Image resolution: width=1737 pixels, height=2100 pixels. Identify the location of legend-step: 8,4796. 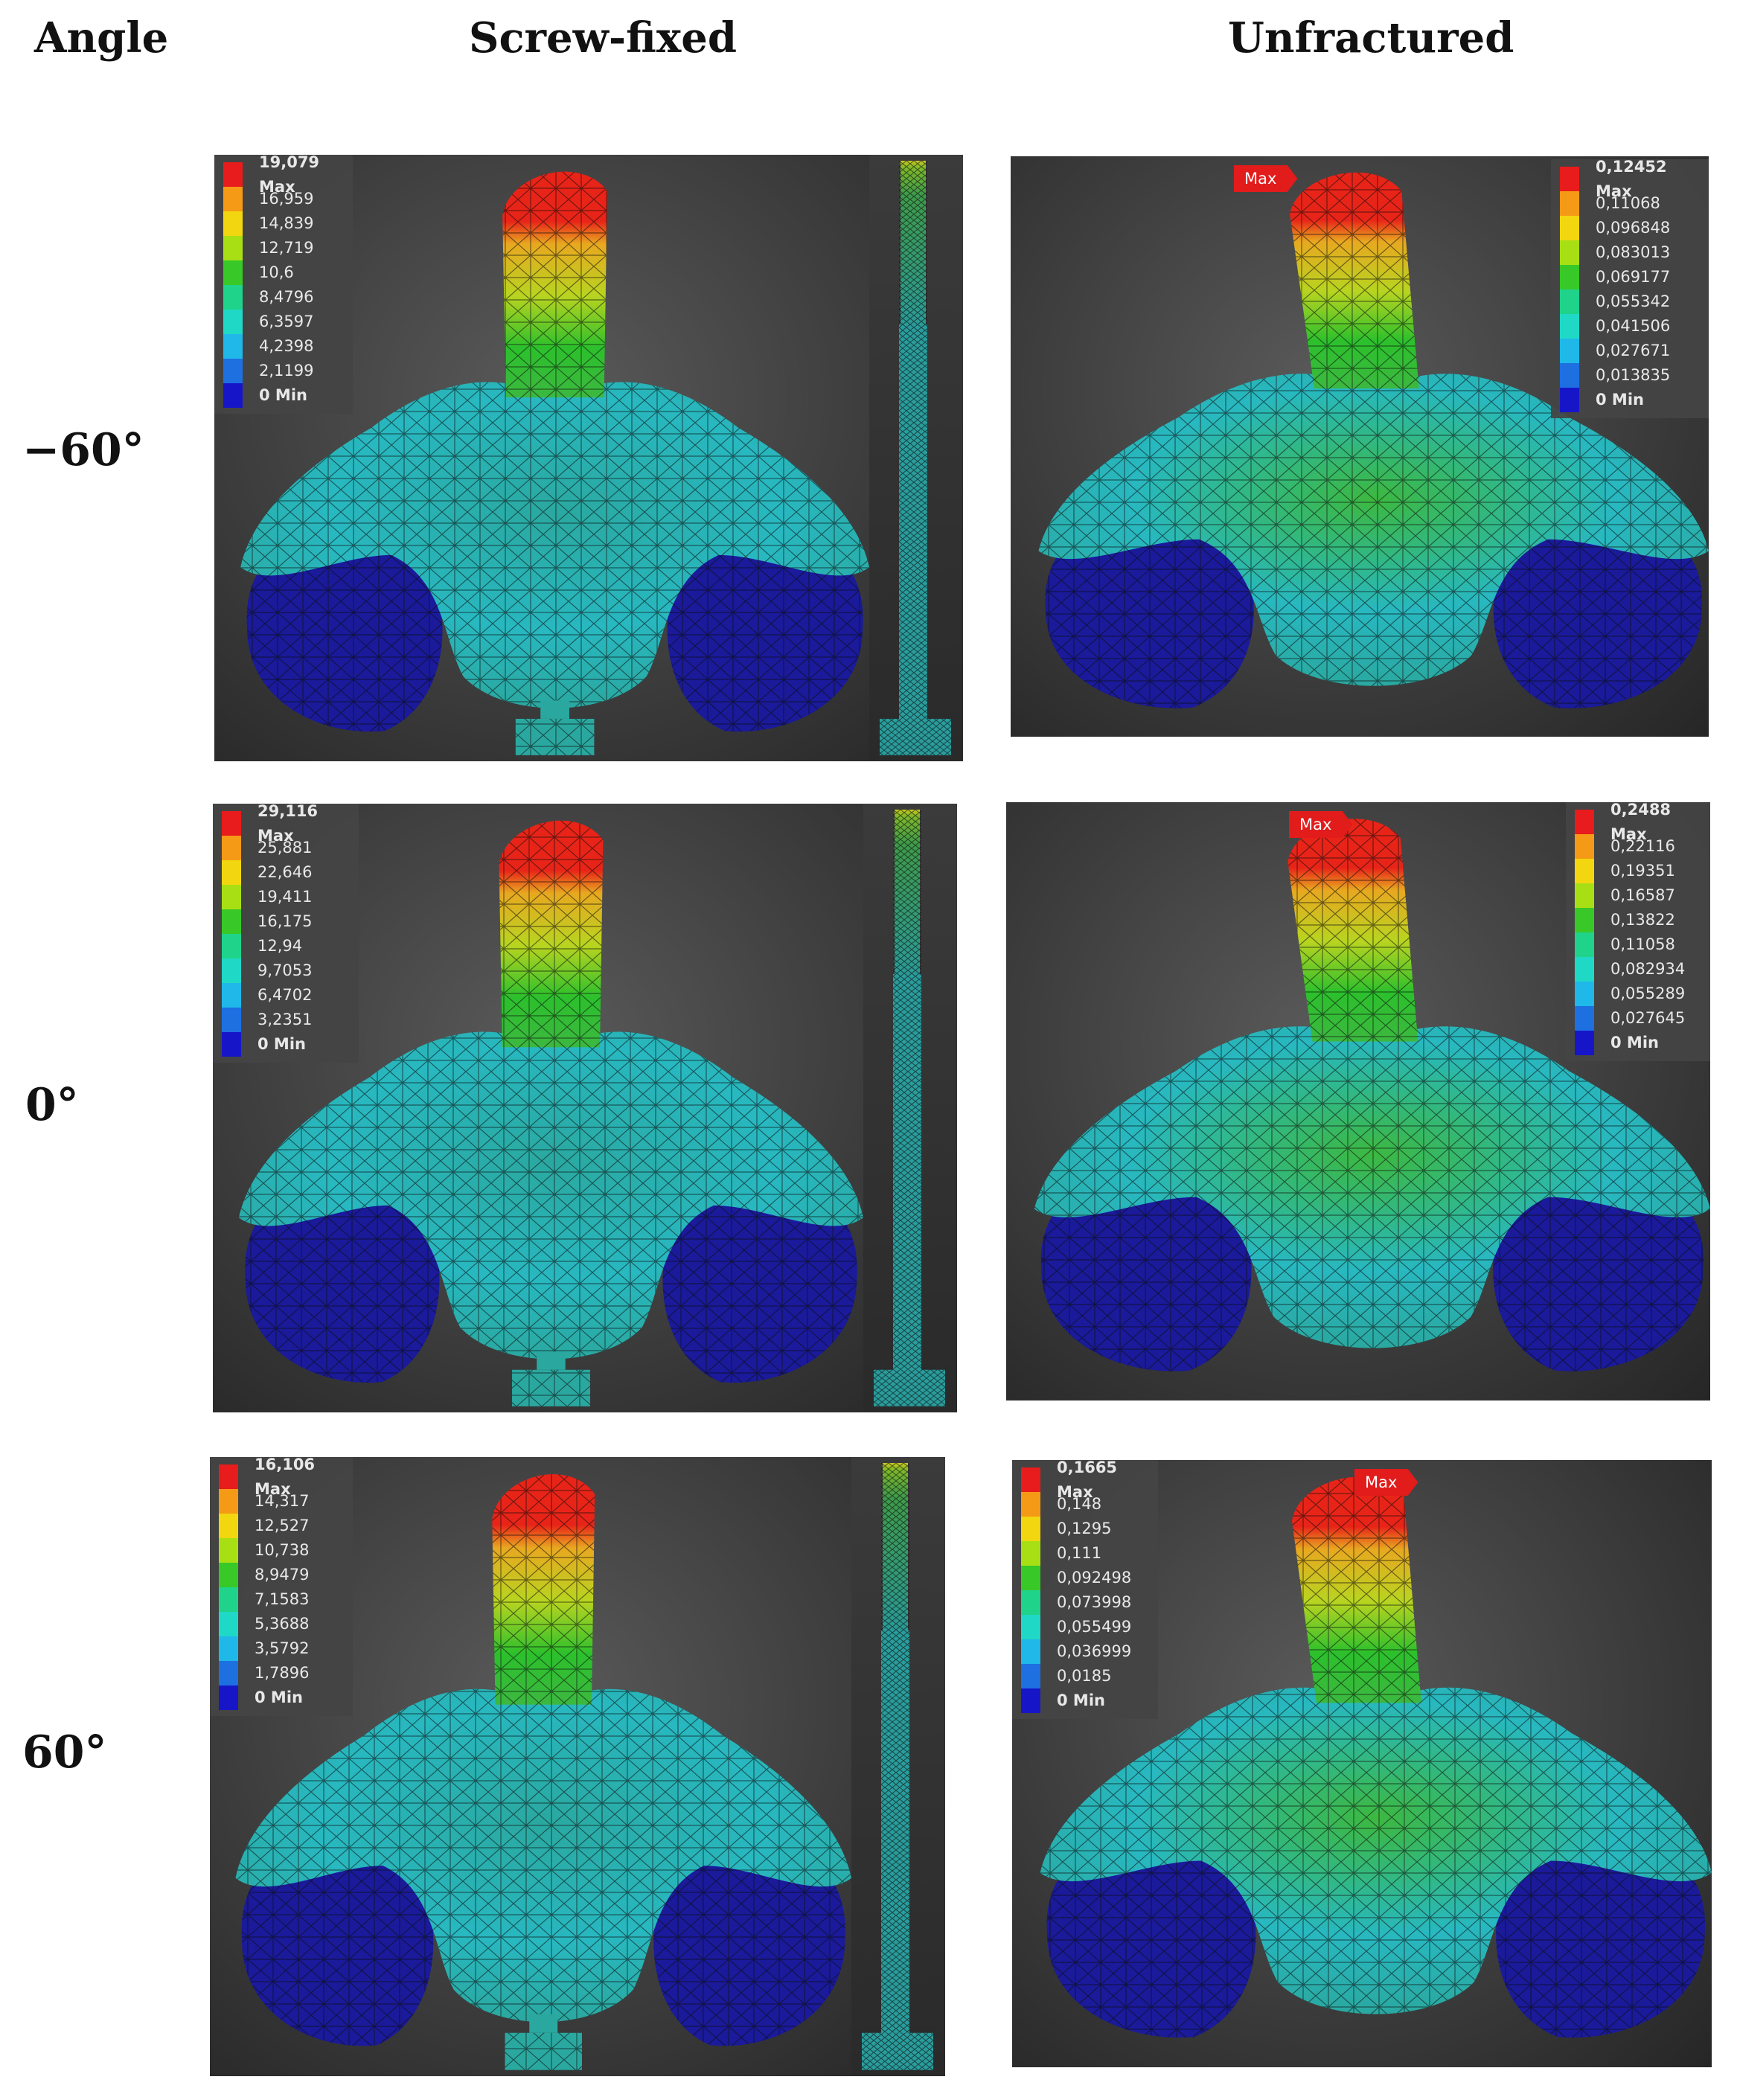
(283, 297).